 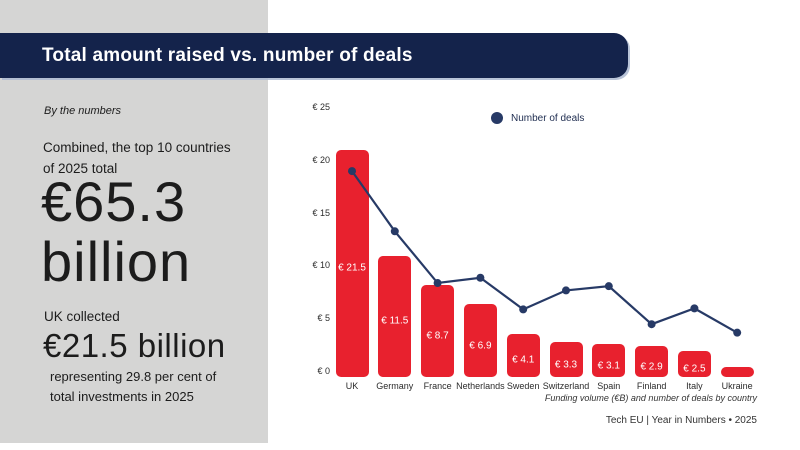 I want to click on bar-value-label: € 21.5, so click(x=352, y=268).